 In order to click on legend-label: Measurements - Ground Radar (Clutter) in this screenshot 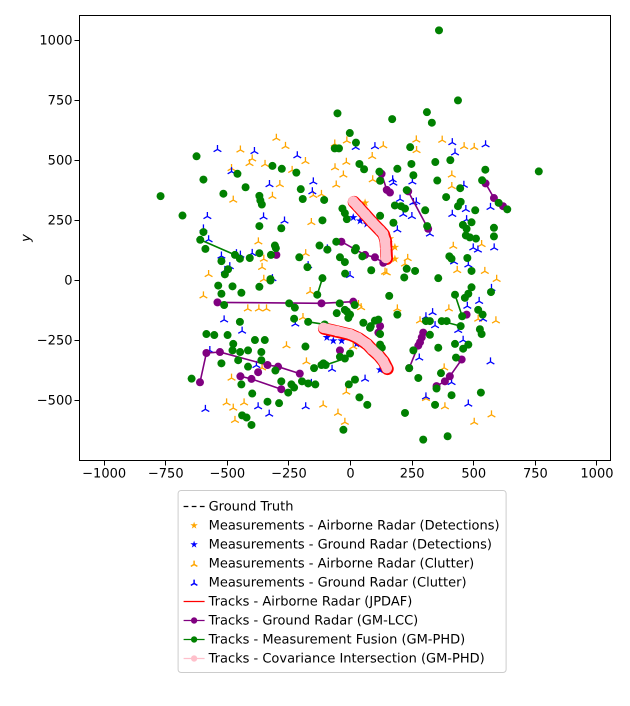, I will do `click(337, 583)`.